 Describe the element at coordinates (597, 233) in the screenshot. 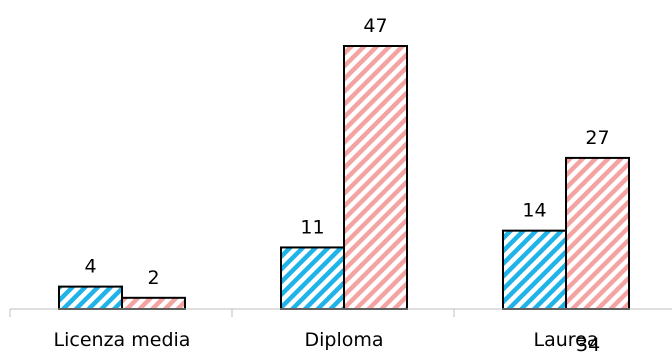

I see `bar-series2-laurea` at that location.